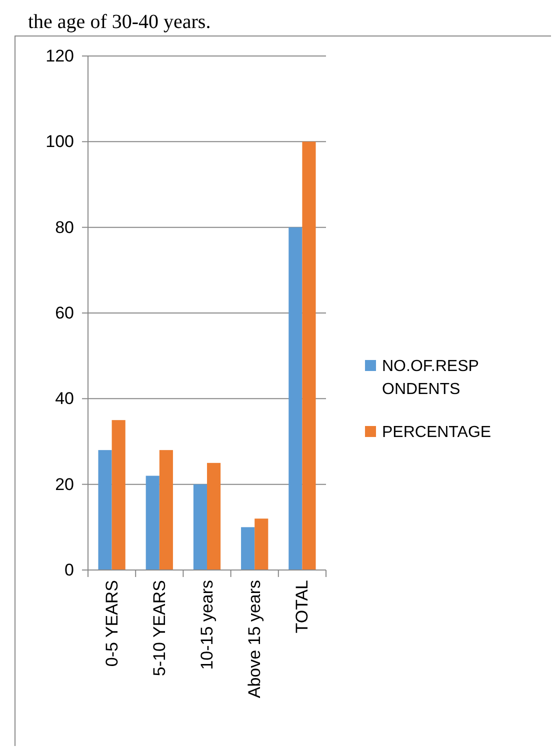 This screenshot has width=559, height=754. What do you see at coordinates (254, 639) in the screenshot?
I see `x-tick-label: Above 15 years` at bounding box center [254, 639].